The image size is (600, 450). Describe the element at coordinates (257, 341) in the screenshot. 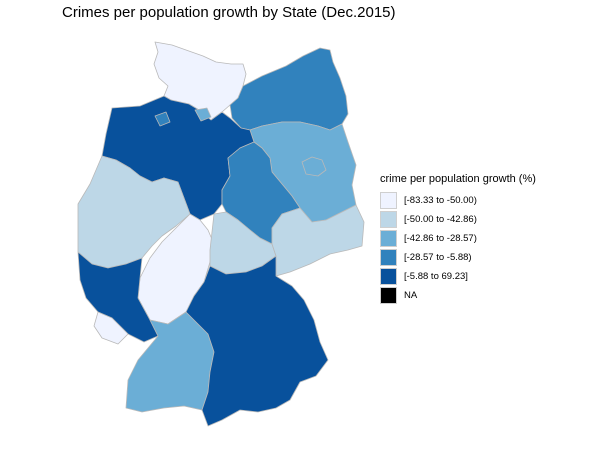

I see `state-bayern` at that location.